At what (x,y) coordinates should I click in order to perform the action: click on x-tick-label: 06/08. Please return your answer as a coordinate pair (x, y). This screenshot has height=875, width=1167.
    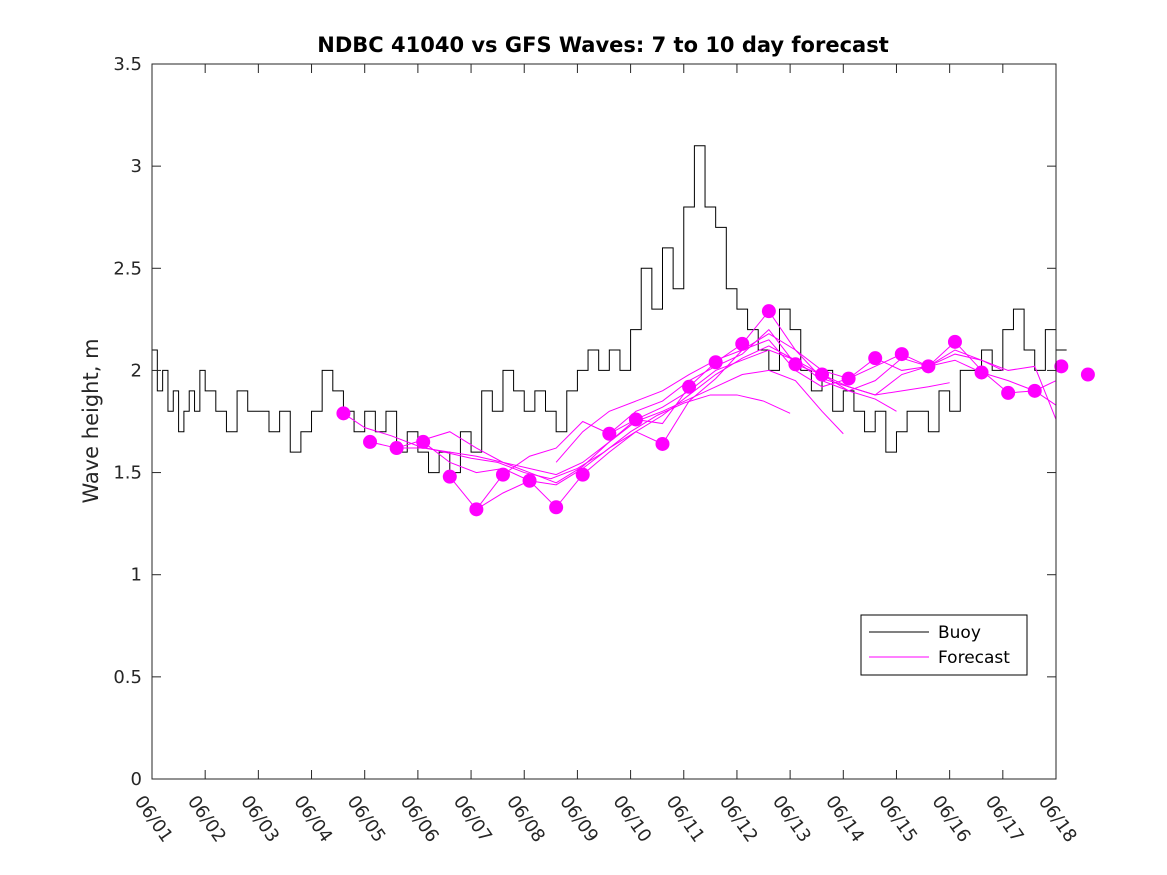
    Looking at the image, I should click on (525, 819).